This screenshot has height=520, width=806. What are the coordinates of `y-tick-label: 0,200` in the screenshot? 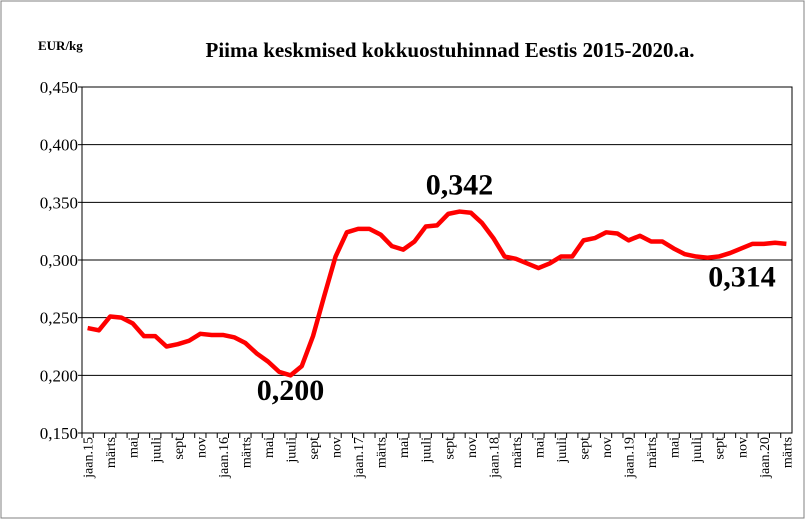 It's located at (59, 375).